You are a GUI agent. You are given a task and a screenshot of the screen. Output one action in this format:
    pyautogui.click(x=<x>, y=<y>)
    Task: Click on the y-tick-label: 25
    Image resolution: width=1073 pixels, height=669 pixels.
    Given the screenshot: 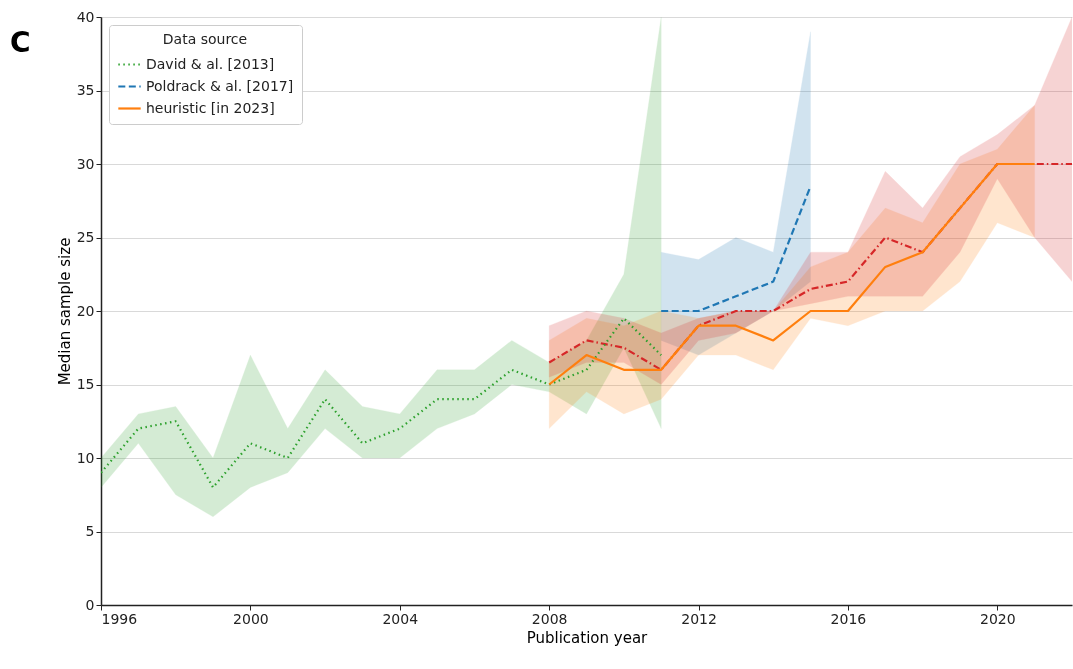 What is the action you would take?
    pyautogui.click(x=85, y=237)
    